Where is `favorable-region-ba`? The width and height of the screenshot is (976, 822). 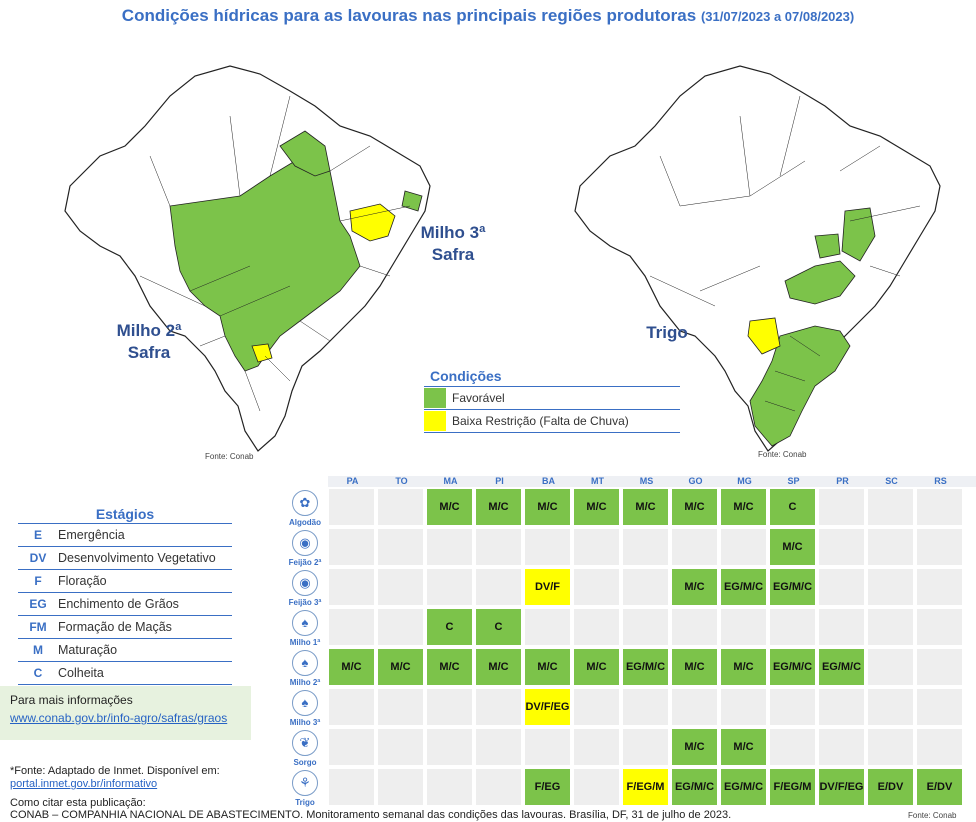 favorable-region-ba is located at coordinates (858, 234).